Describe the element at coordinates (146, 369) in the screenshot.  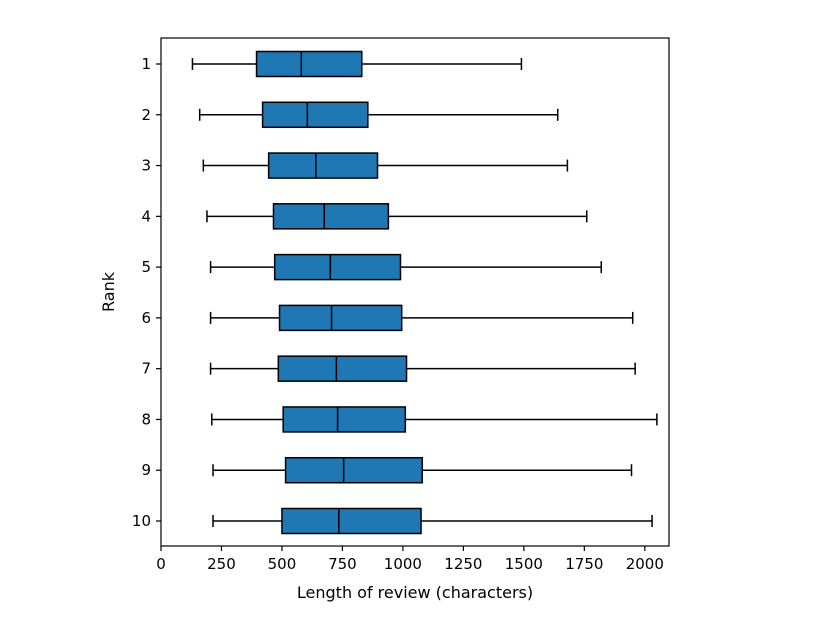
I see `y-tick-label: 7` at that location.